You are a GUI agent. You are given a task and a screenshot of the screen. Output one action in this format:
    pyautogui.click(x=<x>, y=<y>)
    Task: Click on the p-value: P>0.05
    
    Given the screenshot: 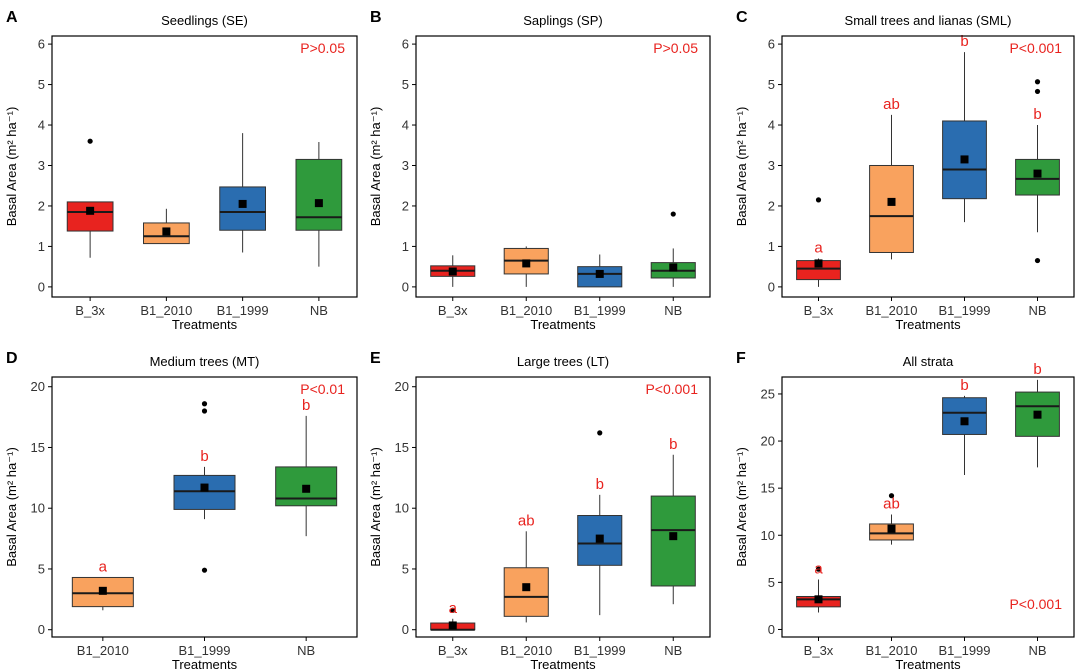 What is the action you would take?
    pyautogui.click(x=322, y=48)
    